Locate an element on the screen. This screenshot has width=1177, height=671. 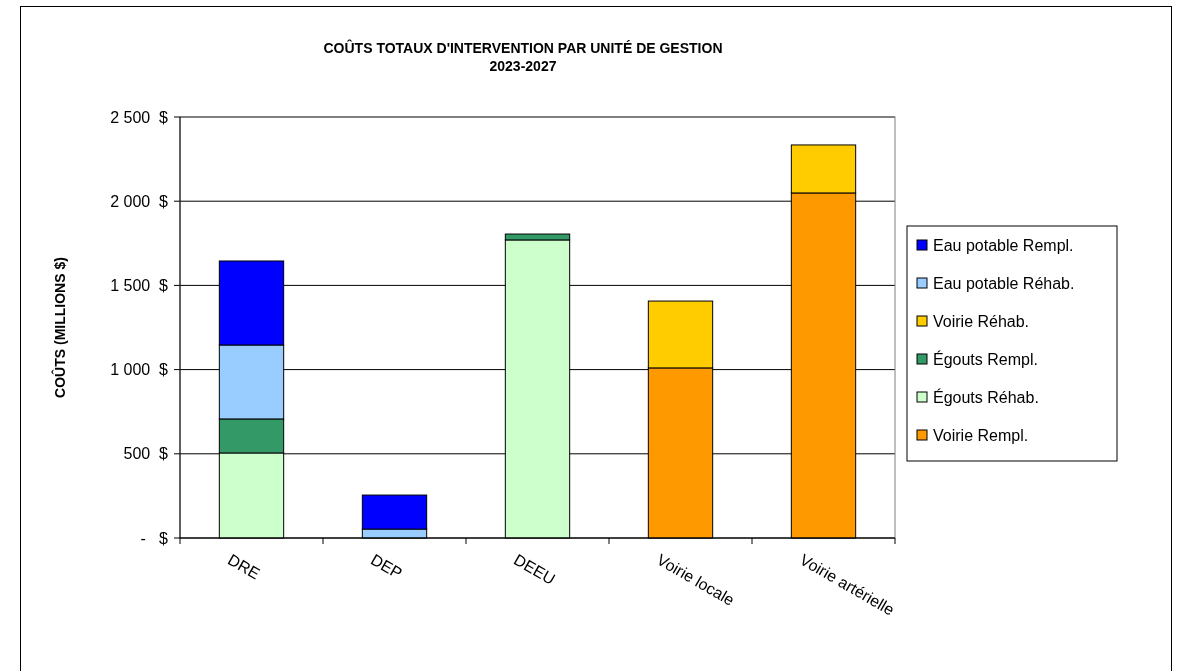
legend-label: Voirie Réhab. is located at coordinates (981, 321).